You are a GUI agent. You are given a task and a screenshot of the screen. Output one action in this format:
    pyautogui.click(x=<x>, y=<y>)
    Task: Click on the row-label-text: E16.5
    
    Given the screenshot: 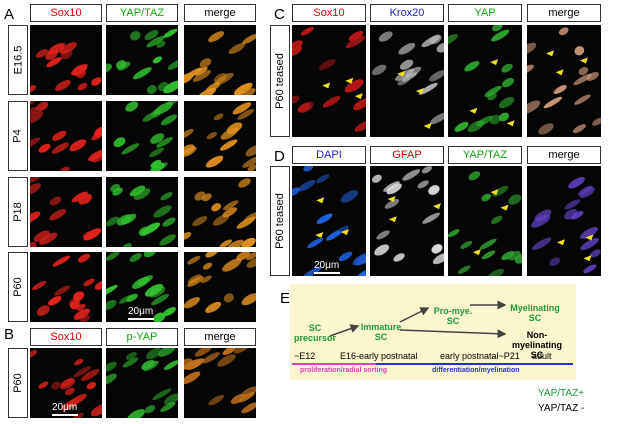 What is the action you would take?
    pyautogui.click(x=18, y=60)
    